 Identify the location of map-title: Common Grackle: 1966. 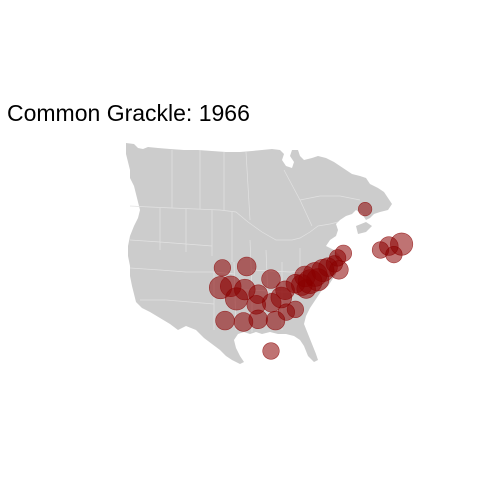
(128, 113).